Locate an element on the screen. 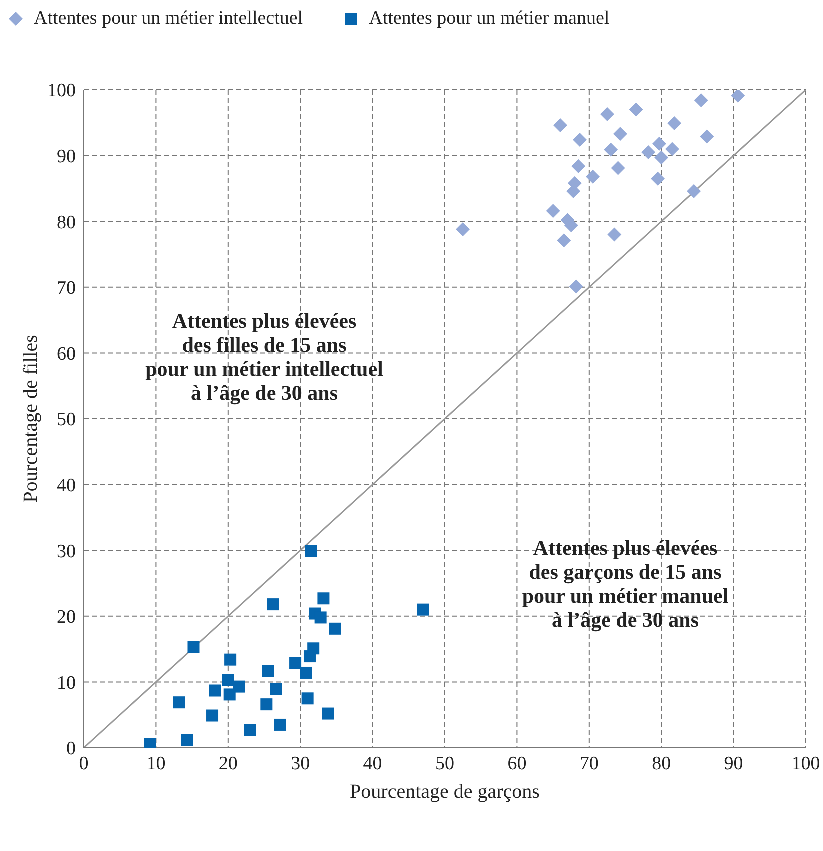 Image resolution: width=823 pixels, height=851 pixels. legend-label: Attentes pour un métier manuel is located at coordinates (489, 19).